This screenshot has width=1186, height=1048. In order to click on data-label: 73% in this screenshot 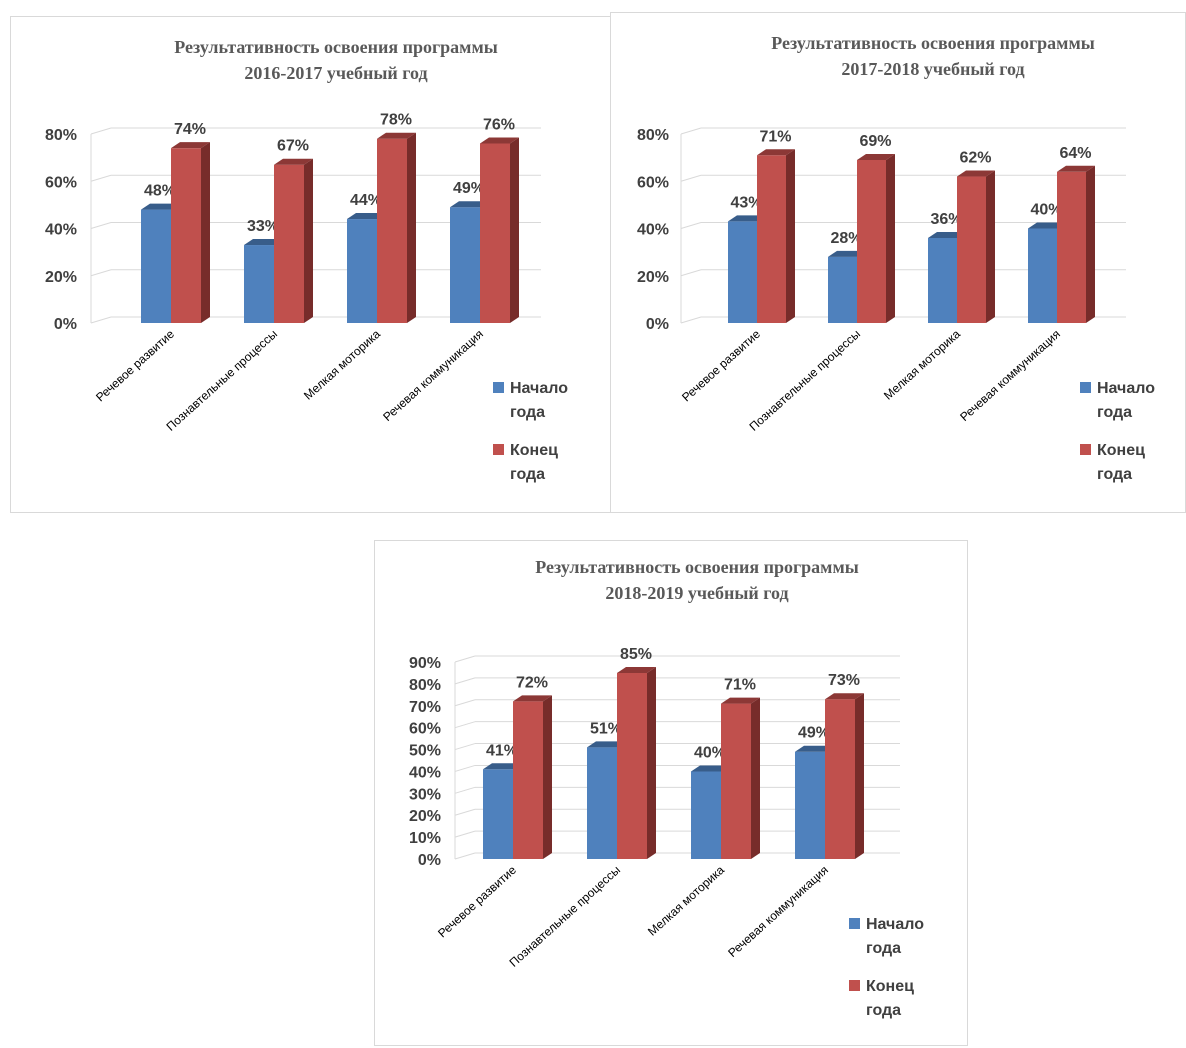, I will do `click(844, 680)`.